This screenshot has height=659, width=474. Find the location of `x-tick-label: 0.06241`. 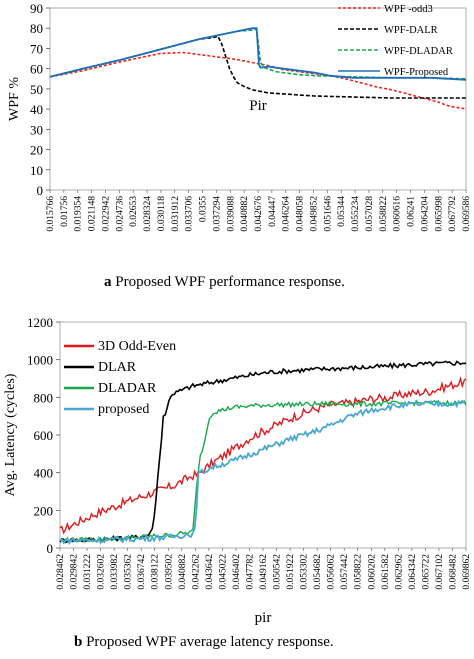

x-tick-label: 0.06241 is located at coordinates (412, 211).